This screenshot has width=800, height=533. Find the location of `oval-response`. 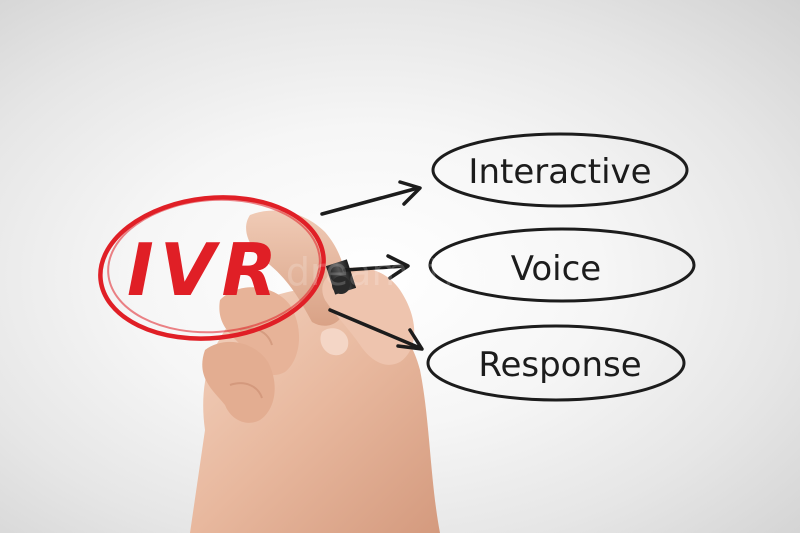

oval-response is located at coordinates (556, 363).